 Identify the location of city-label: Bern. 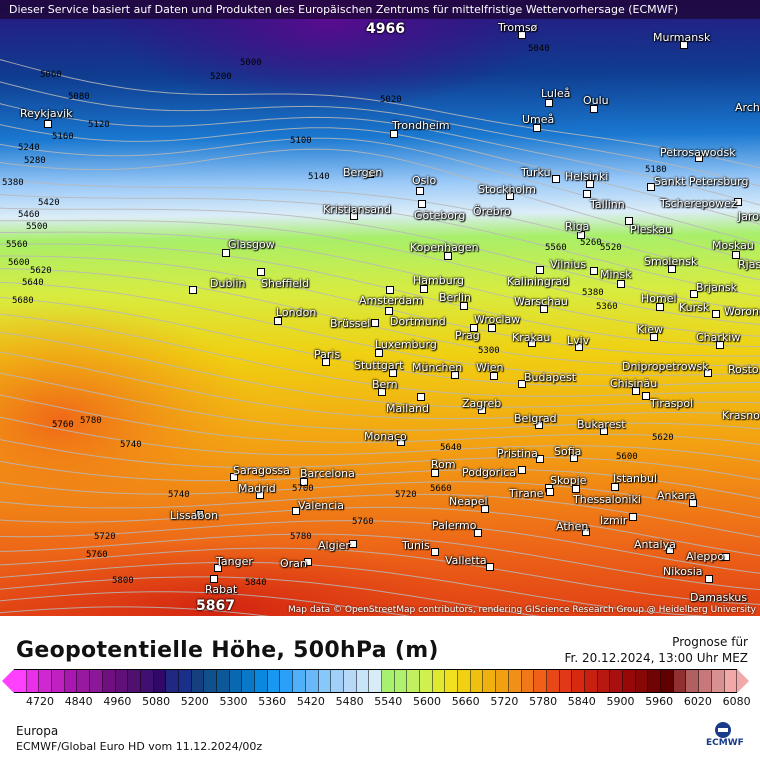
(385, 384).